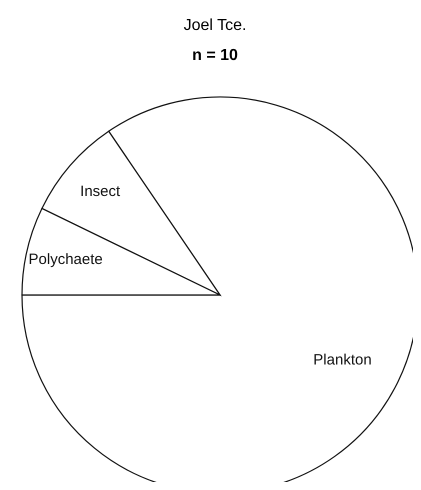 This screenshot has height=490, width=421. I want to click on slice-label: Plankton, so click(342, 359).